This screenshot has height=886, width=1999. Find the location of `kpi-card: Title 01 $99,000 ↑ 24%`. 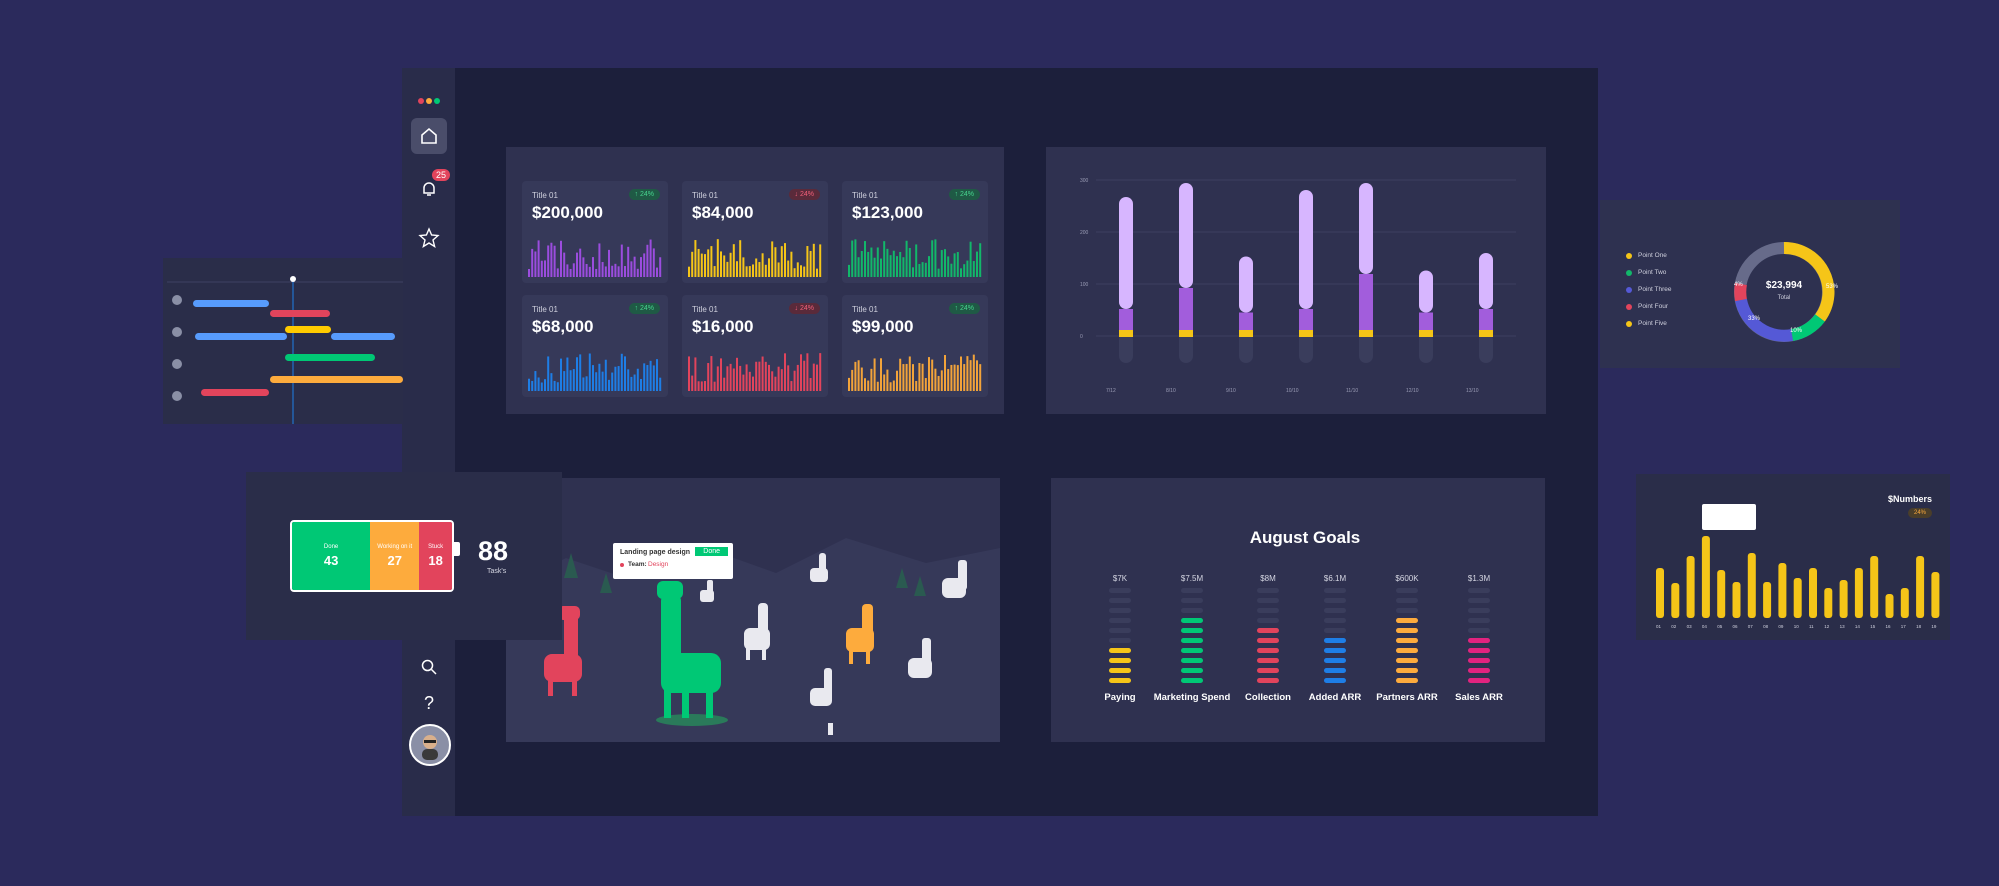

kpi-card: Title 01 $99,000 ↑ 24% is located at coordinates (915, 346).